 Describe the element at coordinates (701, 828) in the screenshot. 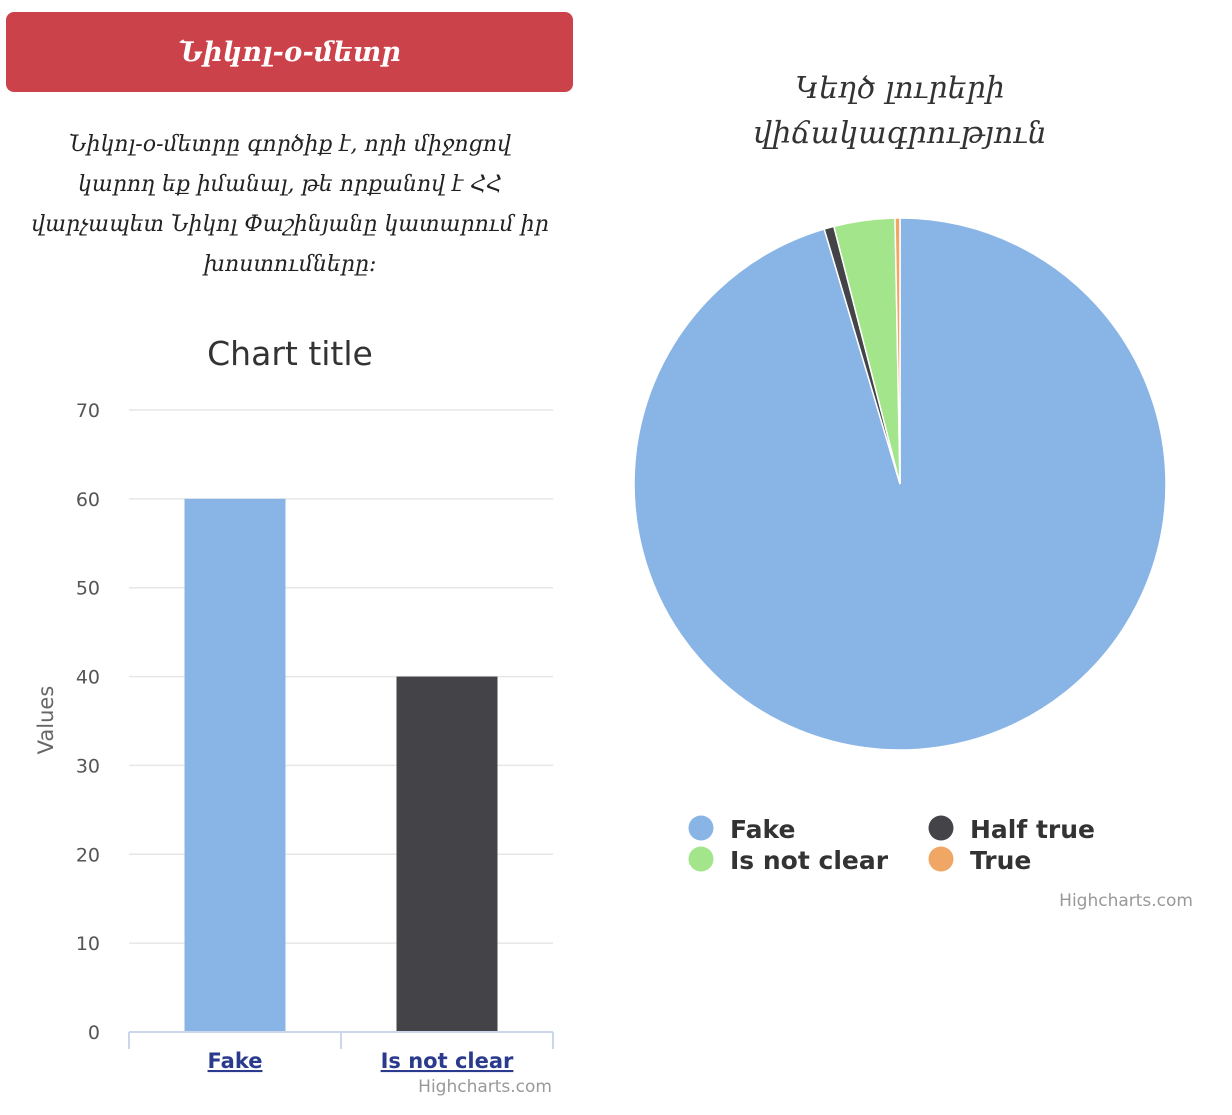

I see `legend-marker-fake` at that location.